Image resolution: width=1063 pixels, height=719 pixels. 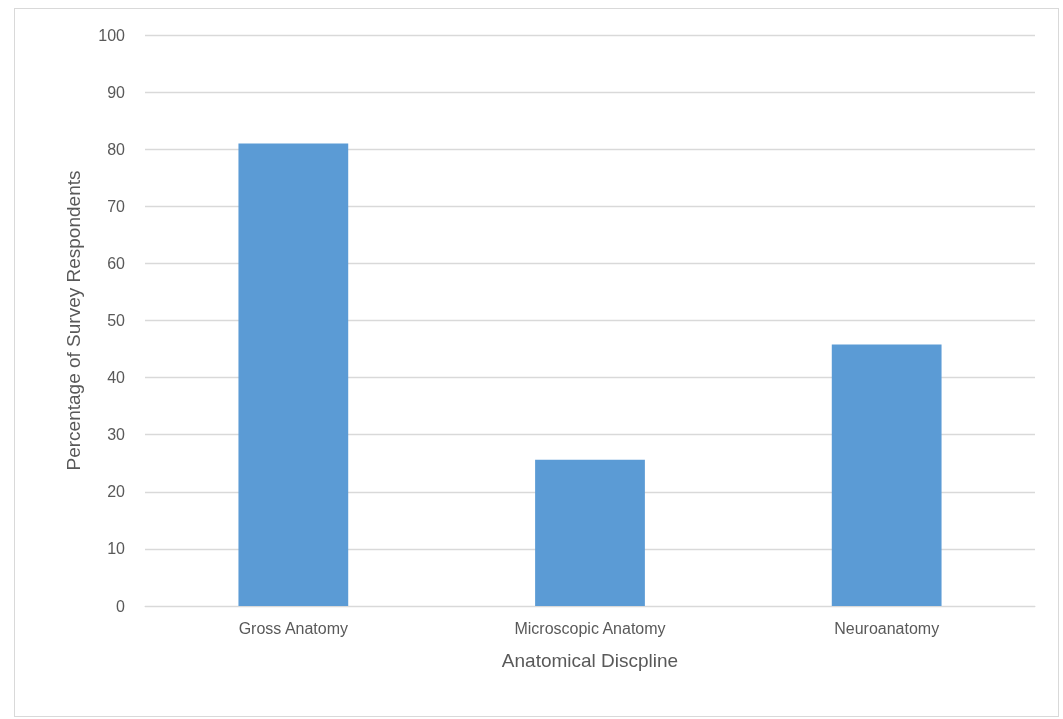 I want to click on y-tick-label: 80, so click(x=116, y=149).